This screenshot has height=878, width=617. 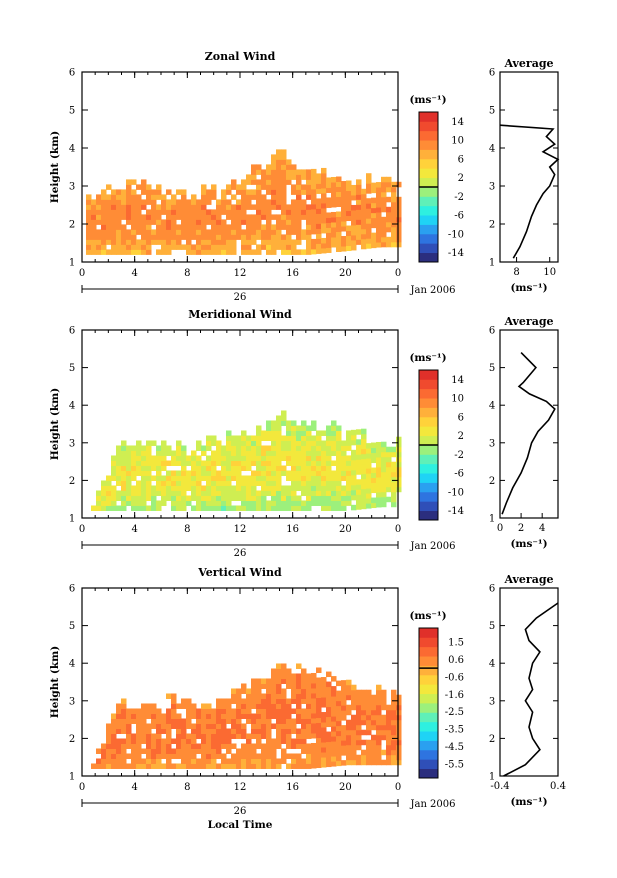 I want to click on profile-title: Average, so click(x=528, y=321).